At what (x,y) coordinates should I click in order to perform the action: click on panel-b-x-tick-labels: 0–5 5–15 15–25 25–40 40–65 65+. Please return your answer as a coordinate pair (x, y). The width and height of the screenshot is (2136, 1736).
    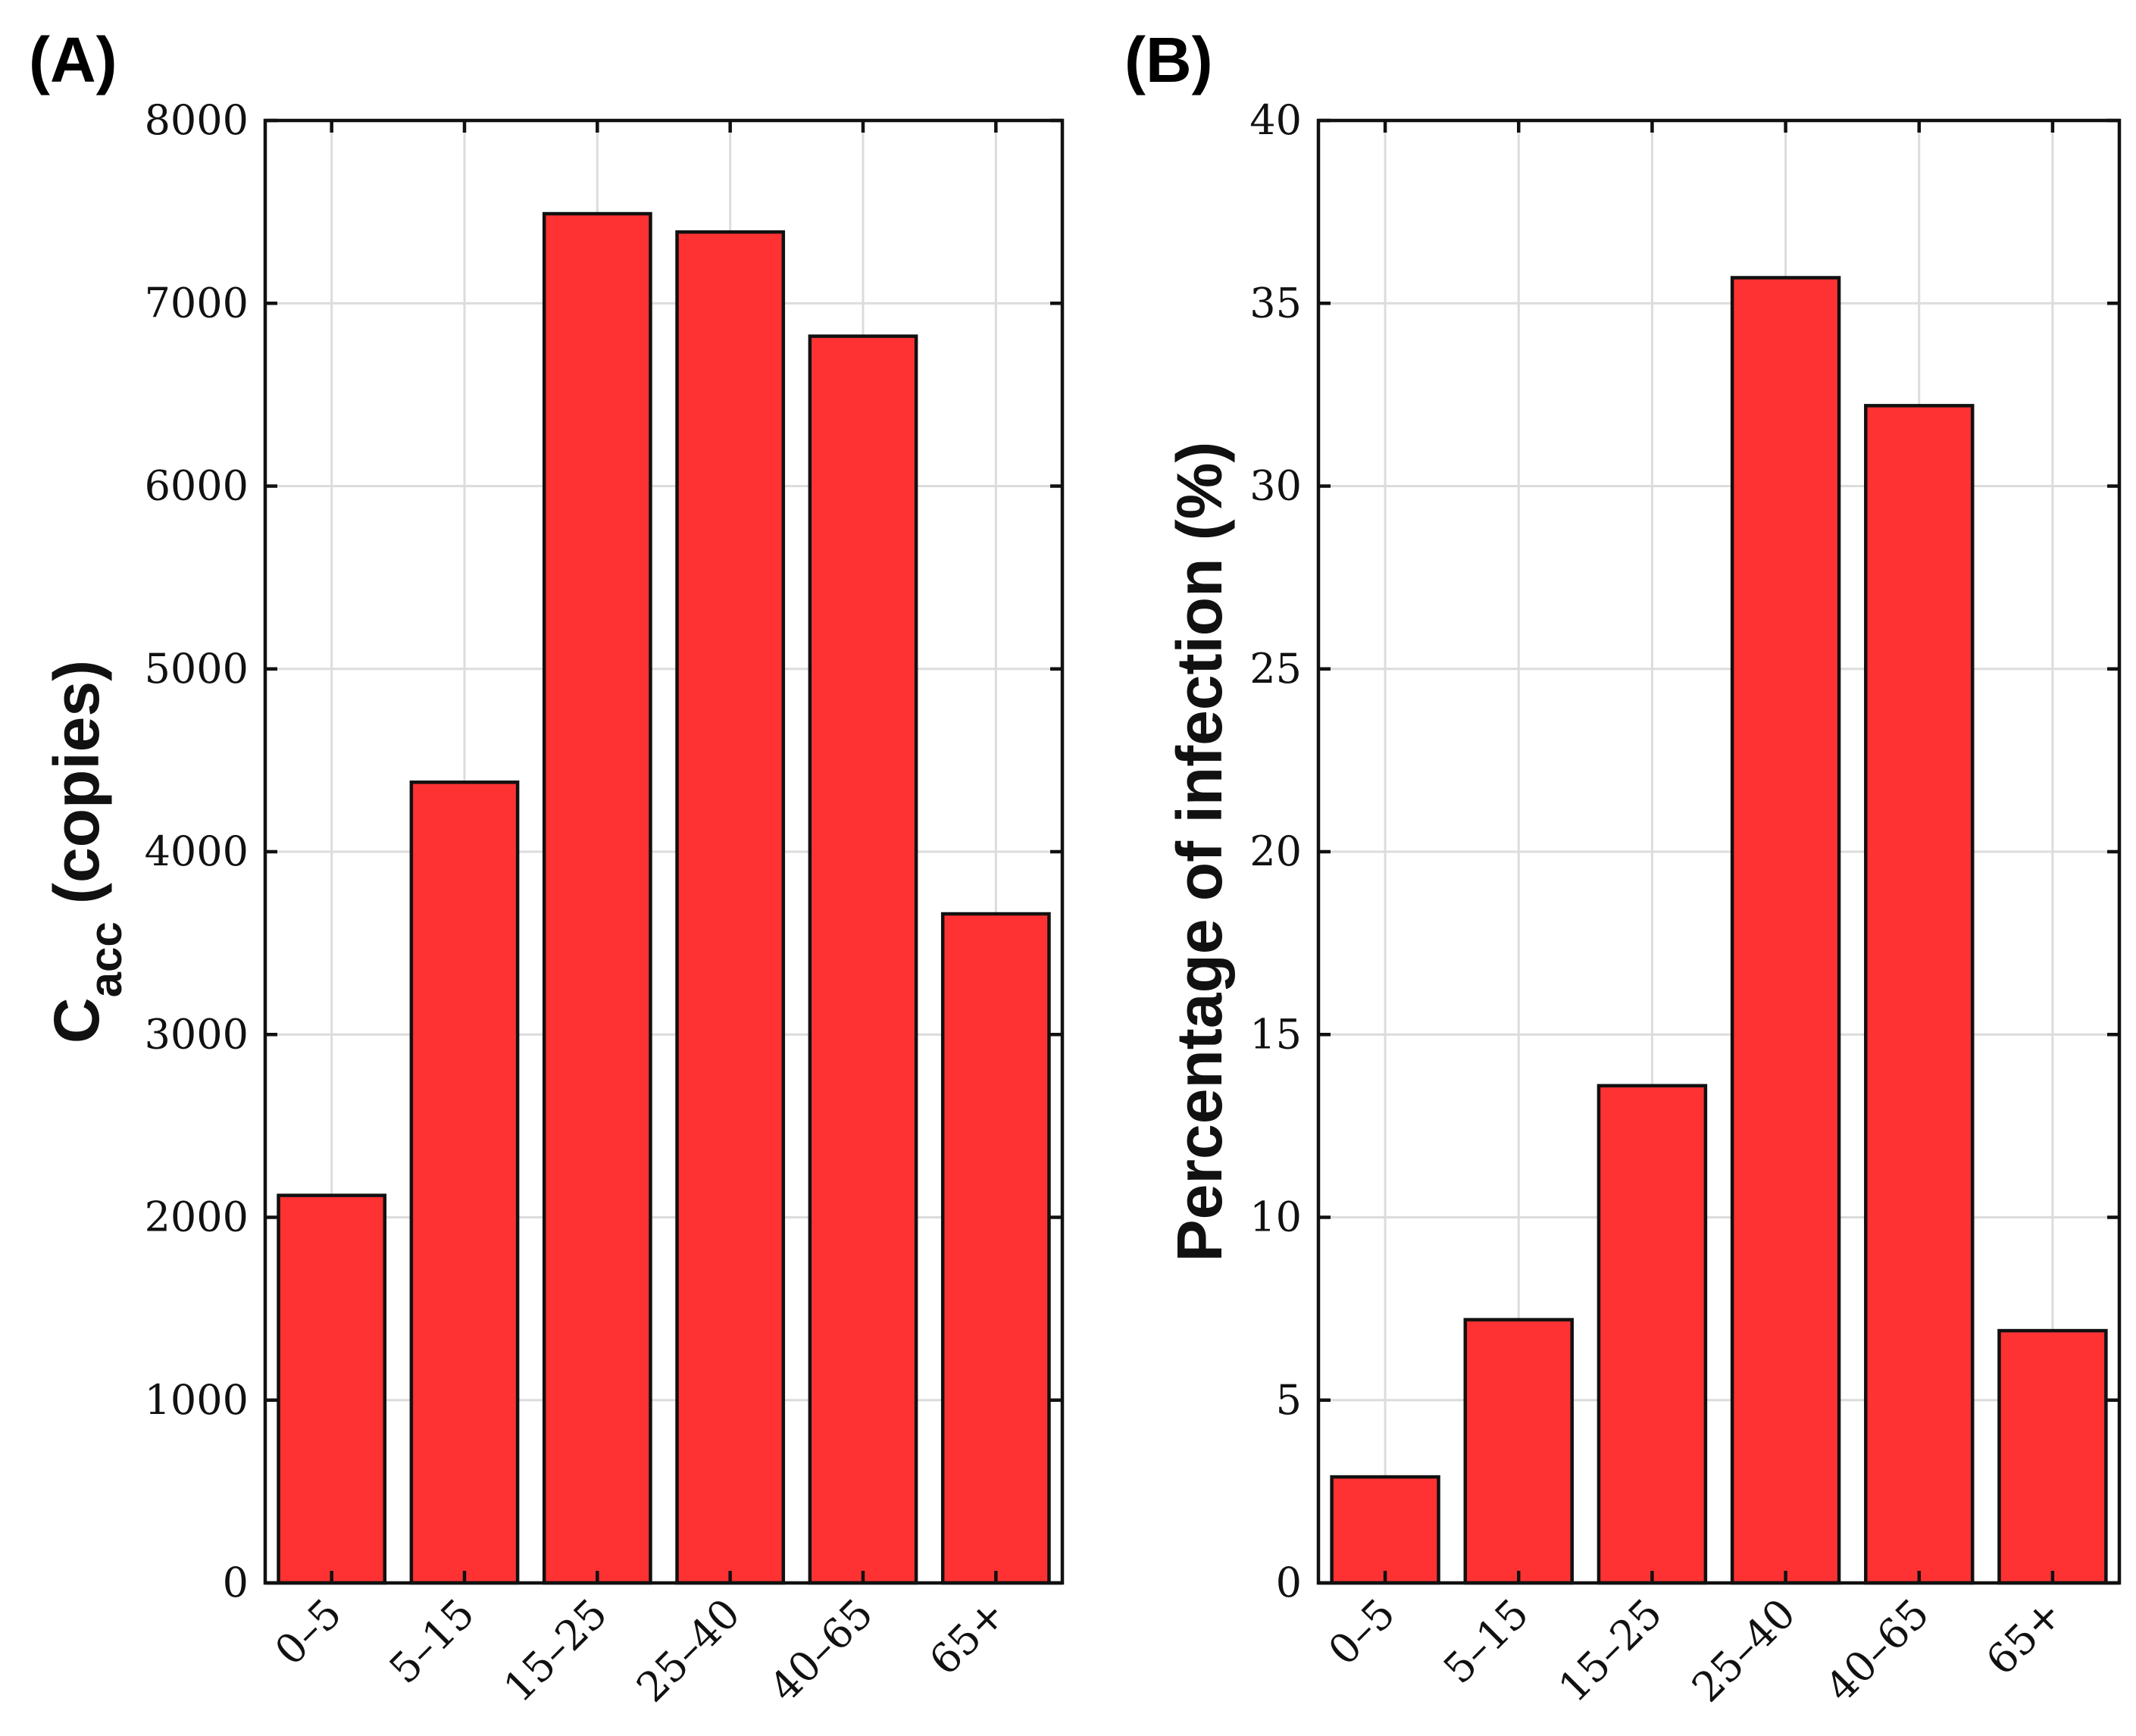
    Looking at the image, I should click on (1695, 1651).